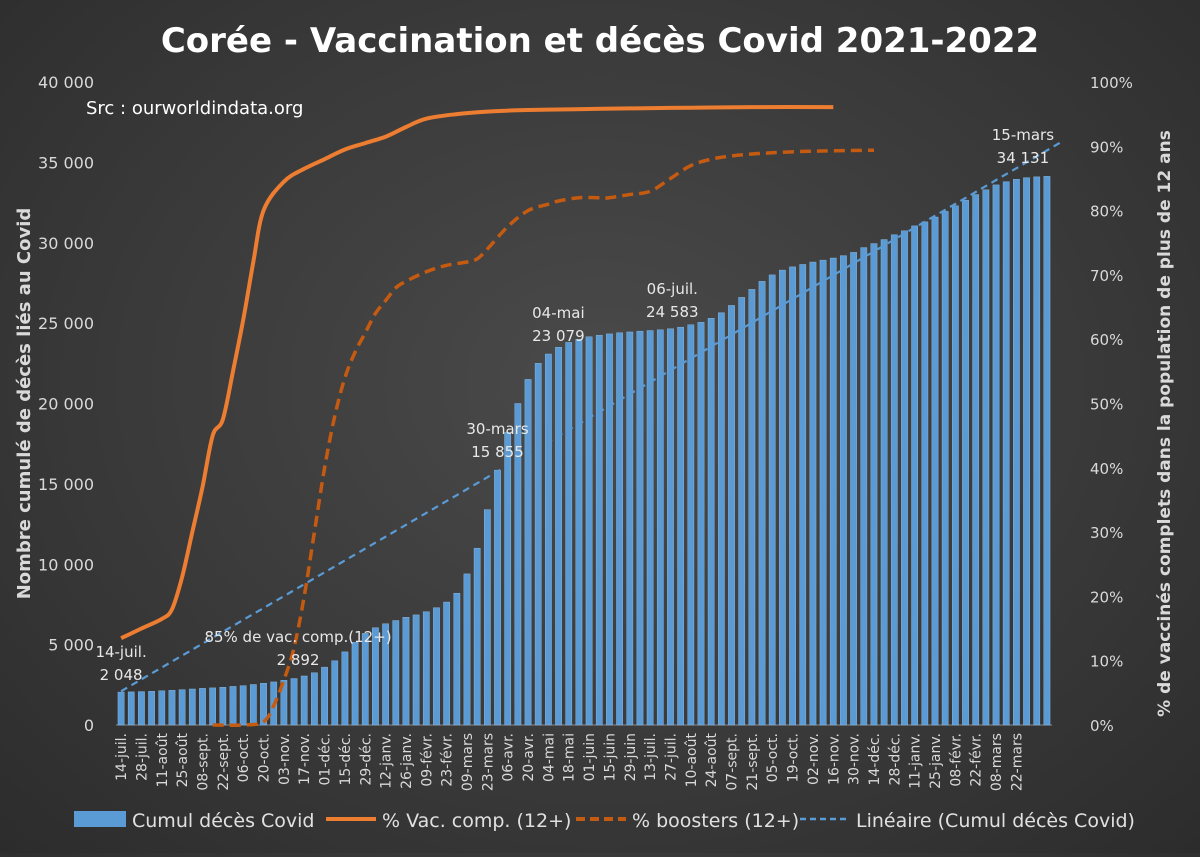 This screenshot has width=1200, height=857. I want to click on x-tick-label: 09-mars, so click(468, 762).